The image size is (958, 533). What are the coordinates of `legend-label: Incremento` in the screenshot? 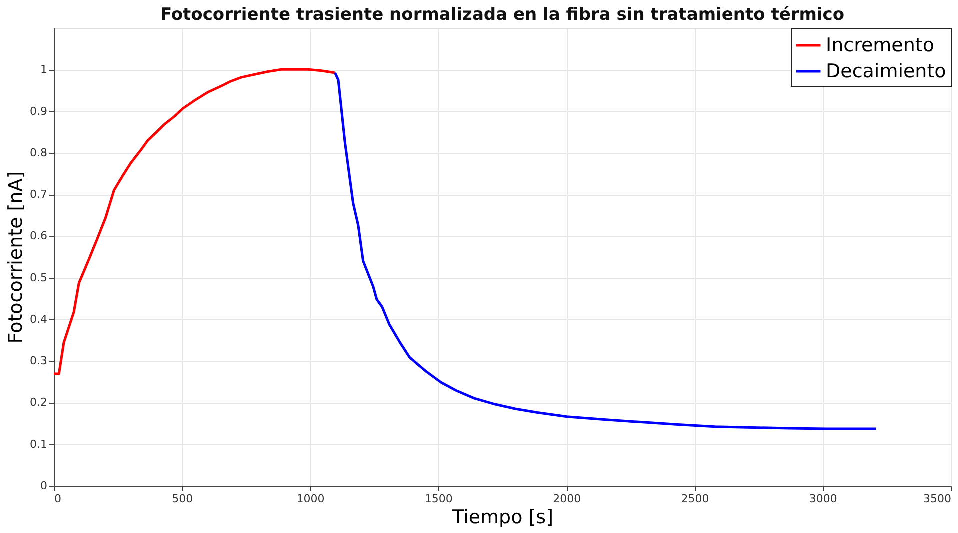 It's located at (880, 45).